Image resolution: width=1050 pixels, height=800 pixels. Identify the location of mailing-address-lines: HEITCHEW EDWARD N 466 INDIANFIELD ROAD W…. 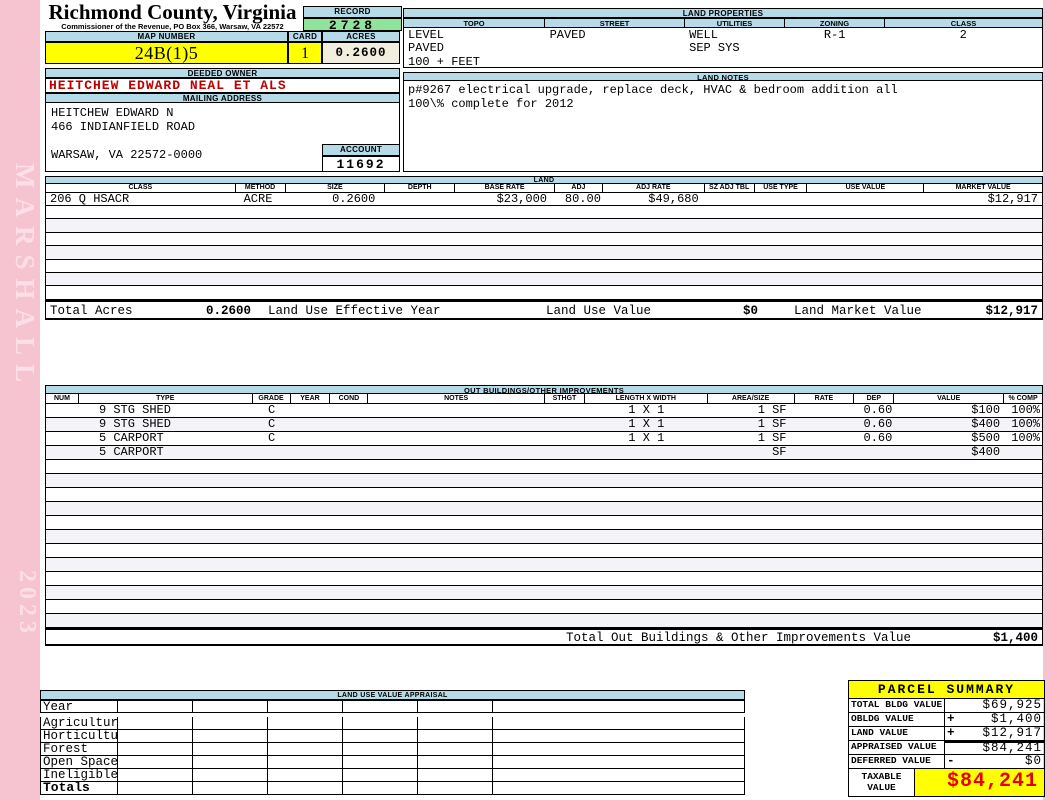
(127, 134).